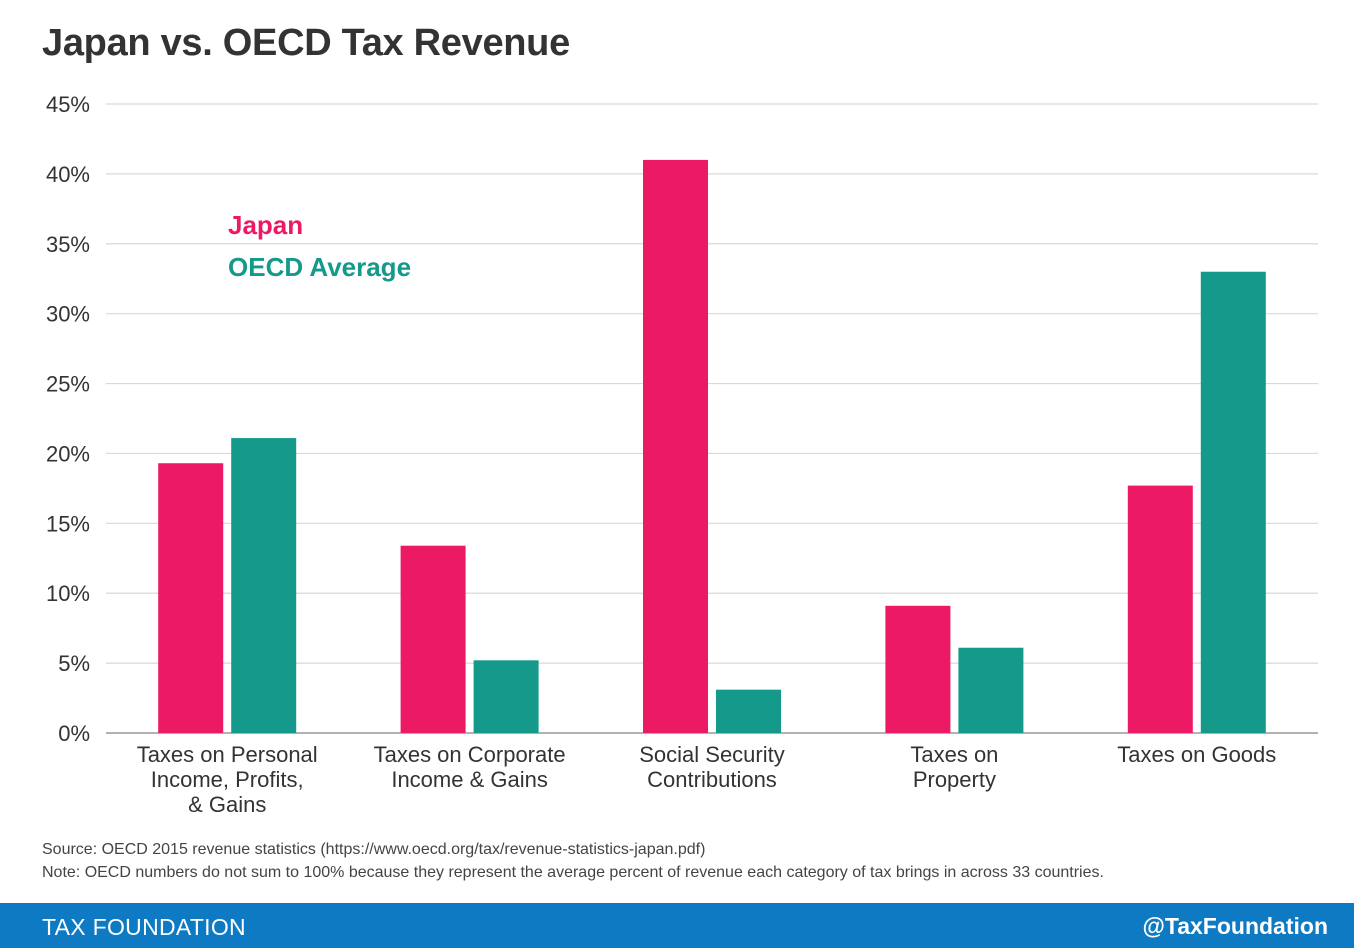 This screenshot has width=1354, height=948. What do you see at coordinates (74, 663) in the screenshot?
I see `y-tick-label: 5%` at bounding box center [74, 663].